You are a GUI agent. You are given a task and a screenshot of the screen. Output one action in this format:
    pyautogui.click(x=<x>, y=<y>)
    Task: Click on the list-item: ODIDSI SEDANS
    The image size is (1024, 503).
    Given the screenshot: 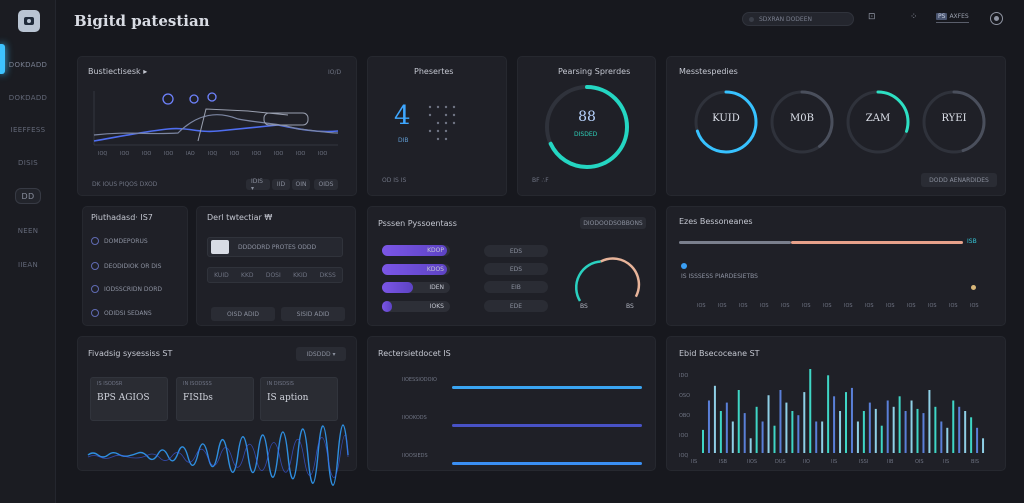 What is the action you would take?
    pyautogui.click(x=121, y=313)
    